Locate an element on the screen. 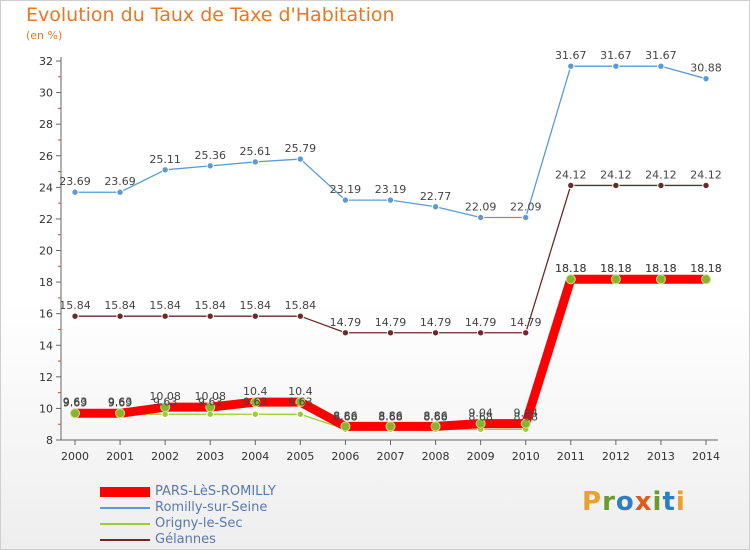 This screenshot has height=550, width=750. legend-item-romilly: Romilly-sur-Seine is located at coordinates (230, 508).